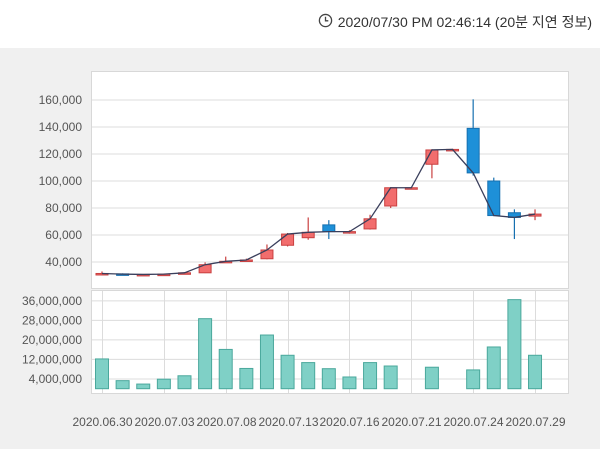 The height and width of the screenshot is (449, 600). Describe the element at coordinates (63, 262) in the screenshot. I see `price-axis-label: 40,000` at that location.